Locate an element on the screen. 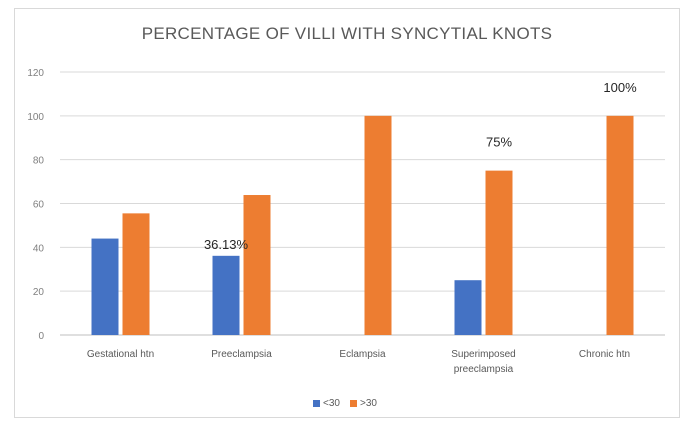 This screenshot has width=690, height=425. data-label: 75% is located at coordinates (499, 142).